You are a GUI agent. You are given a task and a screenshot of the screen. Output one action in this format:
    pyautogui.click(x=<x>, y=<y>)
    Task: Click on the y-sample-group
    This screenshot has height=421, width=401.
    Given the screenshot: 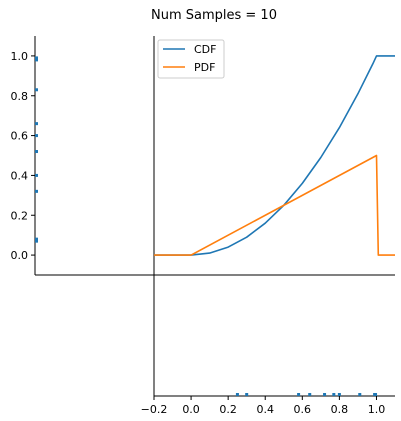 What is the action you would take?
    pyautogui.click(x=36, y=149)
    